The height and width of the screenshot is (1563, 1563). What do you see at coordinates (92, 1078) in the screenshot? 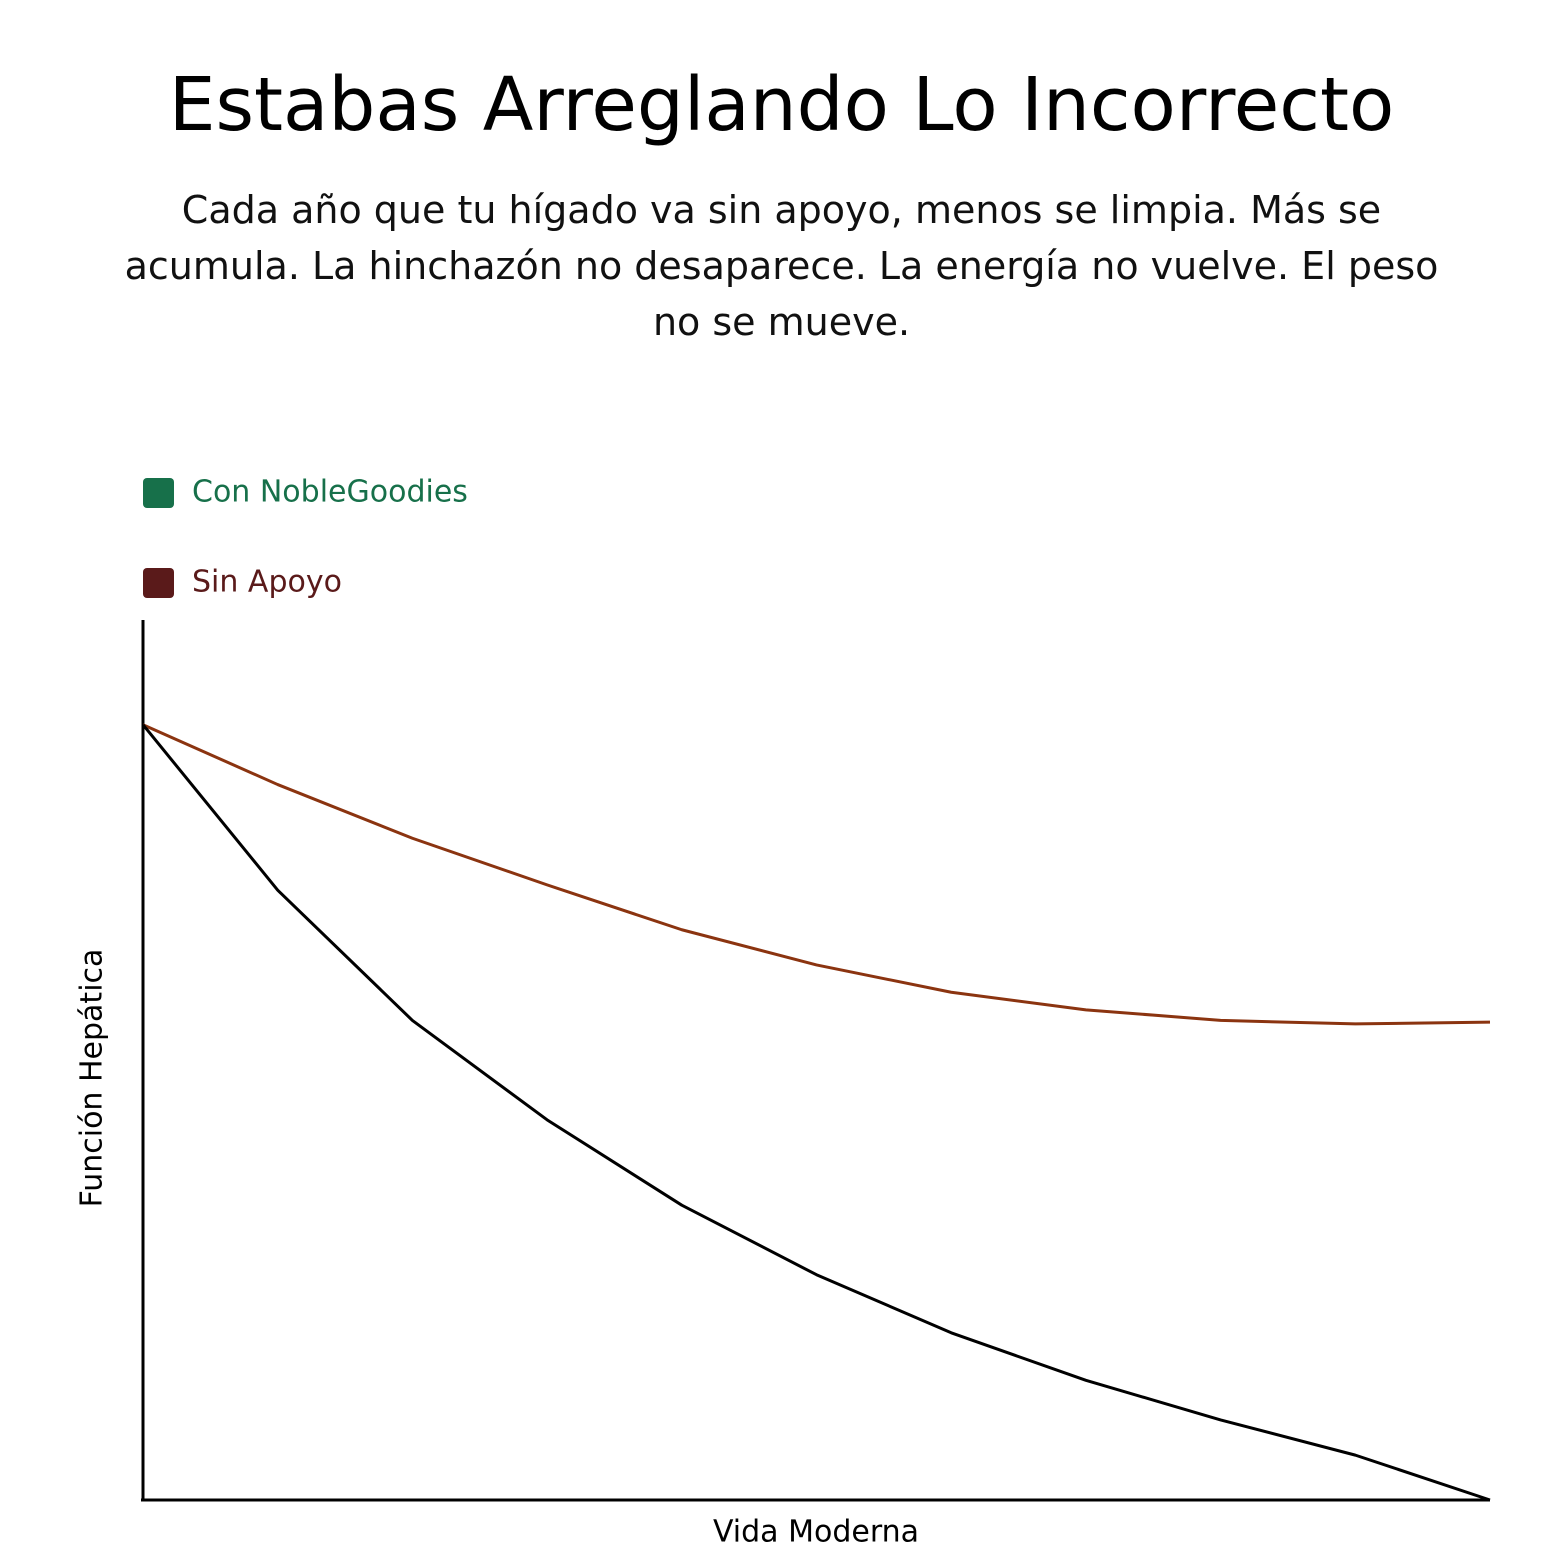
I see `y-axis-label: Función Hepática` at bounding box center [92, 1078].